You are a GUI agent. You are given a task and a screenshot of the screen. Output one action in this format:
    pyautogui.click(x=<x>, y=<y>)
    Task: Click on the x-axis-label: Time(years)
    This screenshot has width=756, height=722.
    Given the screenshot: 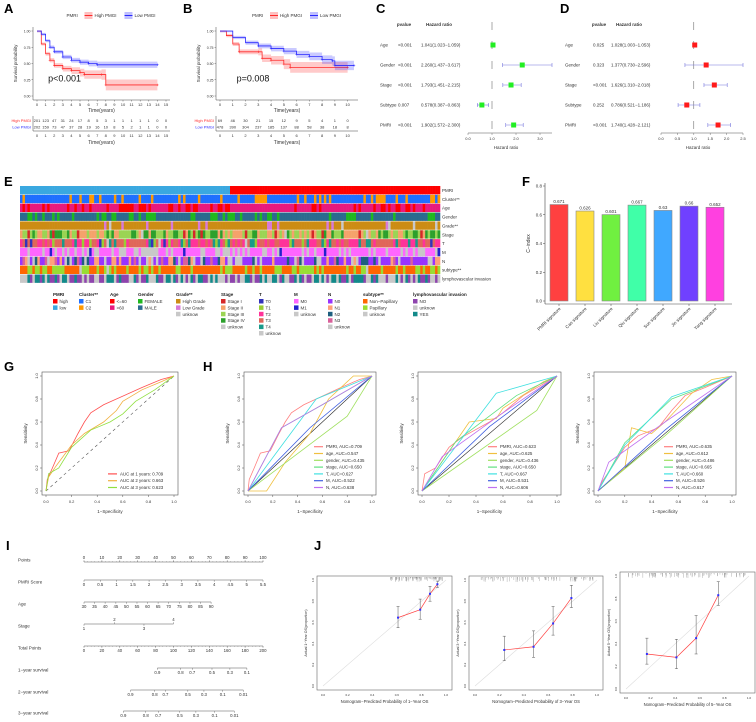 What is the action you would take?
    pyautogui.click(x=287, y=111)
    